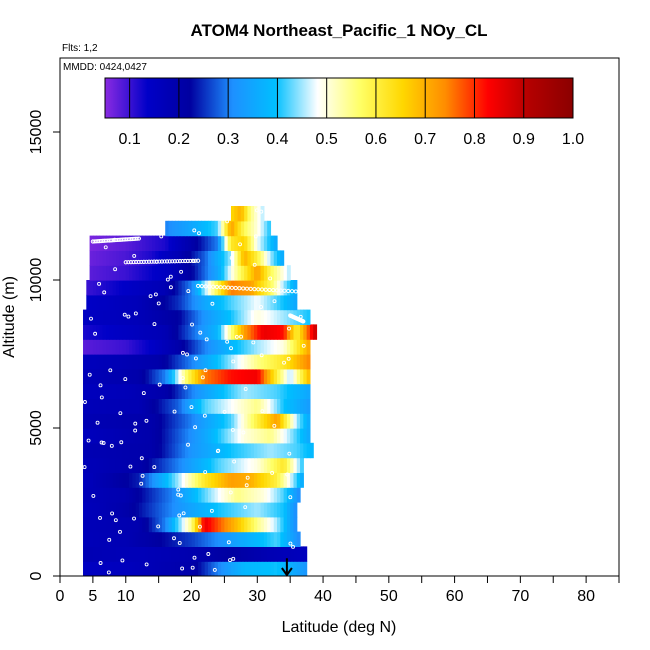 The image size is (650, 650). I want to click on arrow-head, so click(287, 572).